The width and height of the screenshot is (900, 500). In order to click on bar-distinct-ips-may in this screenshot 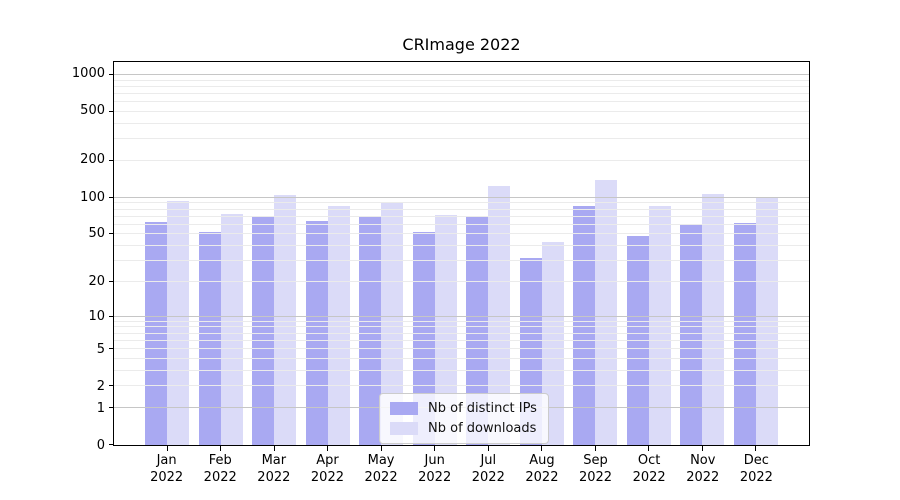, I will do `click(370, 330)`.